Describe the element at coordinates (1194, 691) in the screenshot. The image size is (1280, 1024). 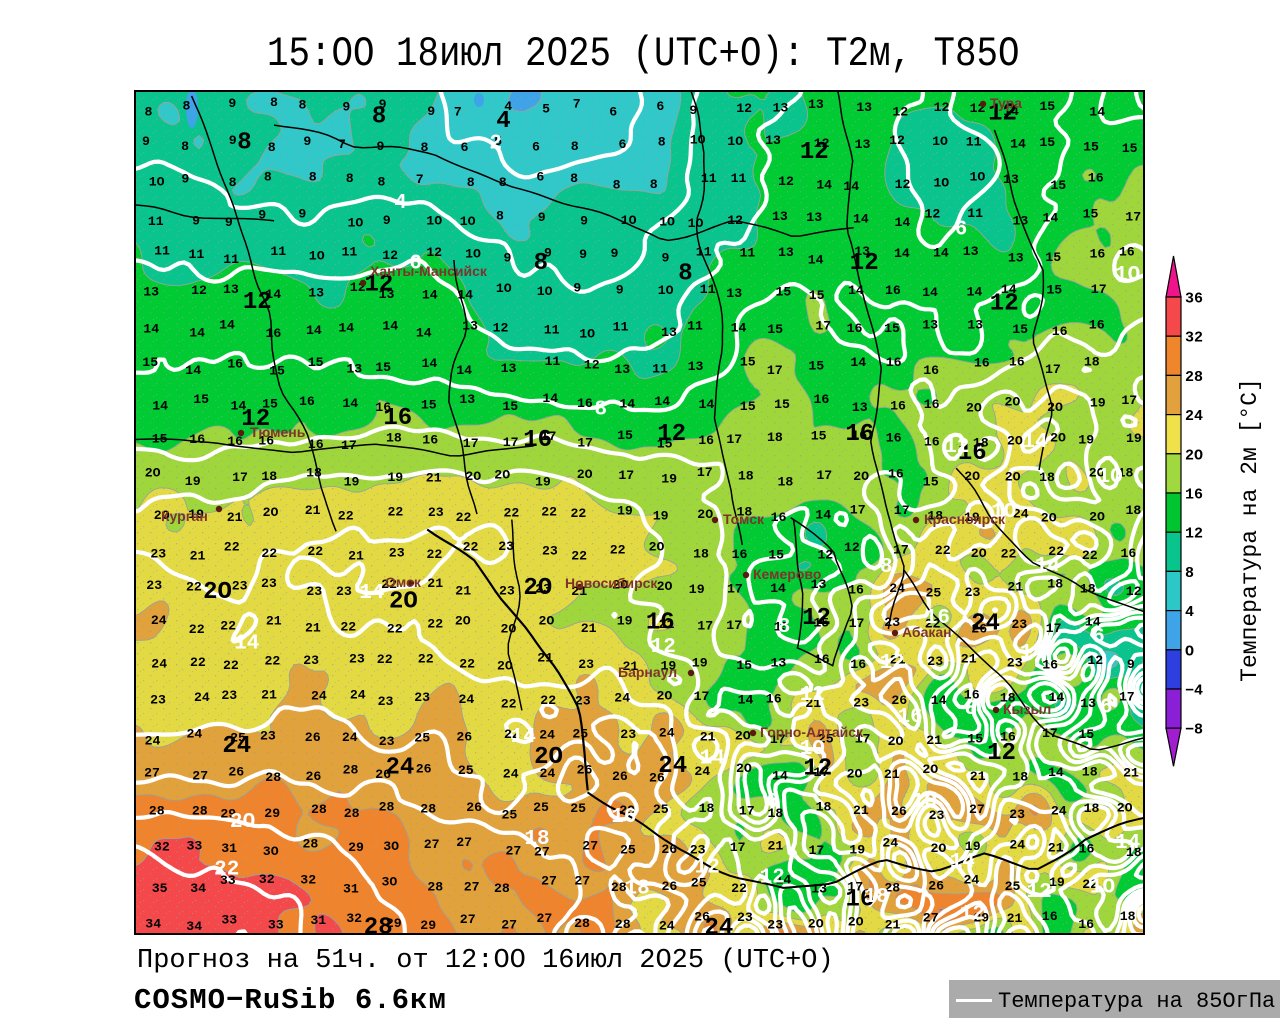
I see `svg-text: −4` at that location.